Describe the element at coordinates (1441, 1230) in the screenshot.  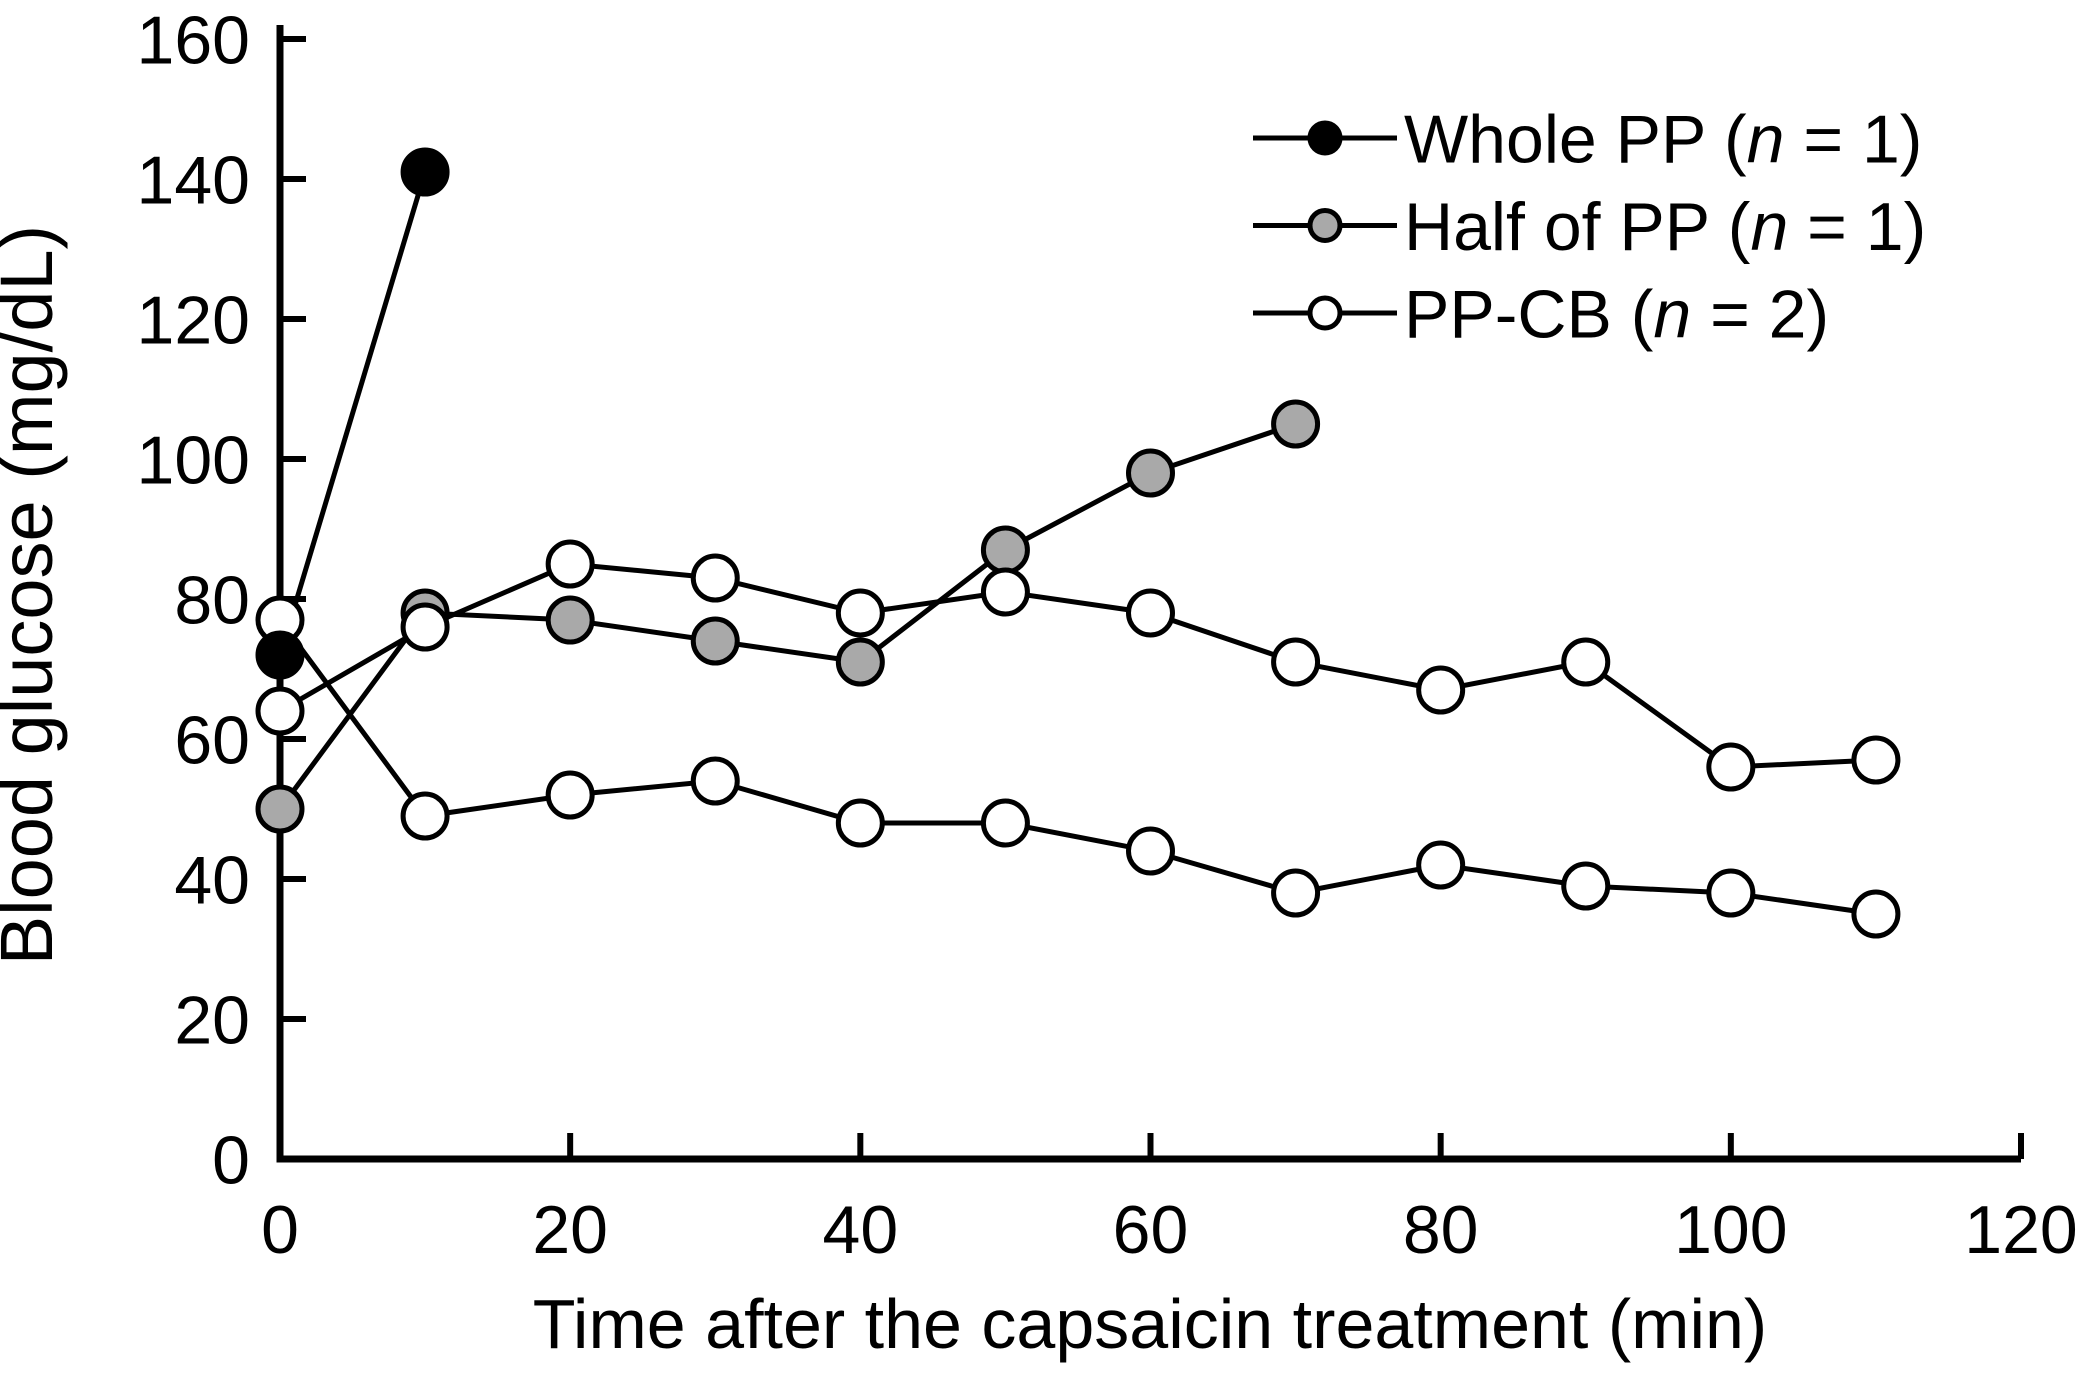
I see `x-tick-label: 80` at that location.